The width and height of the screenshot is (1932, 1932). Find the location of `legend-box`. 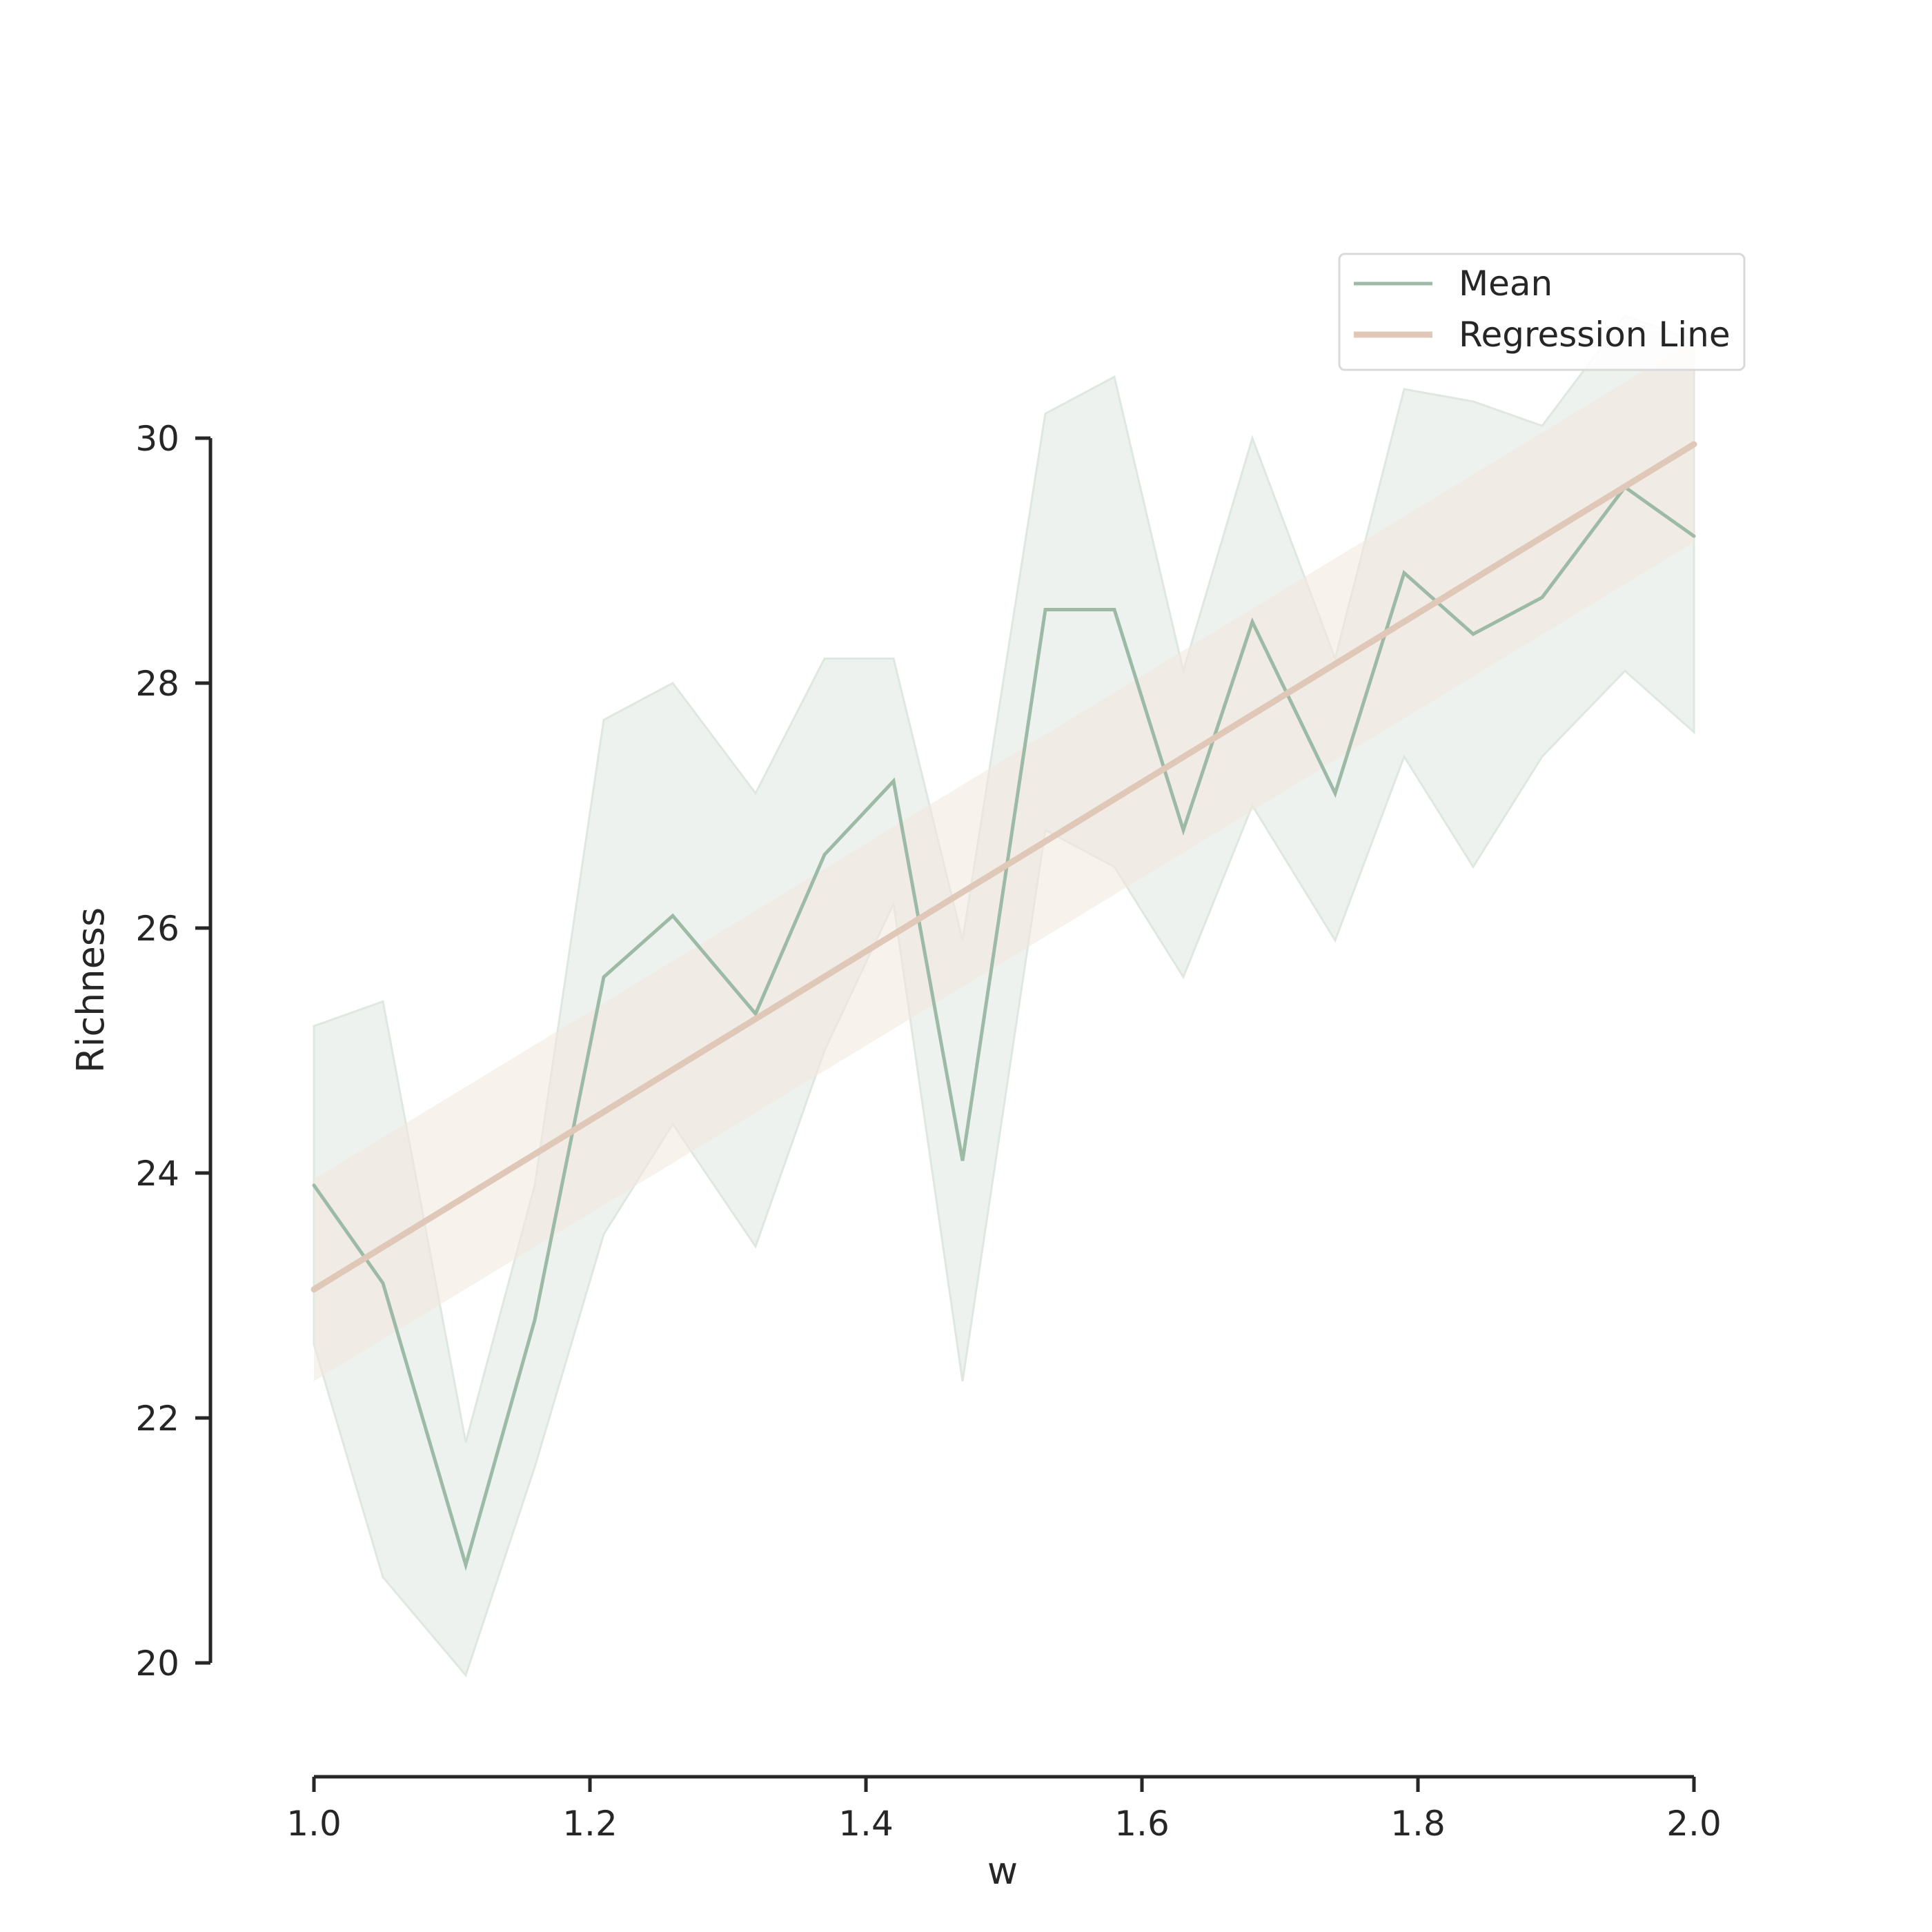

legend-box is located at coordinates (1542, 312).